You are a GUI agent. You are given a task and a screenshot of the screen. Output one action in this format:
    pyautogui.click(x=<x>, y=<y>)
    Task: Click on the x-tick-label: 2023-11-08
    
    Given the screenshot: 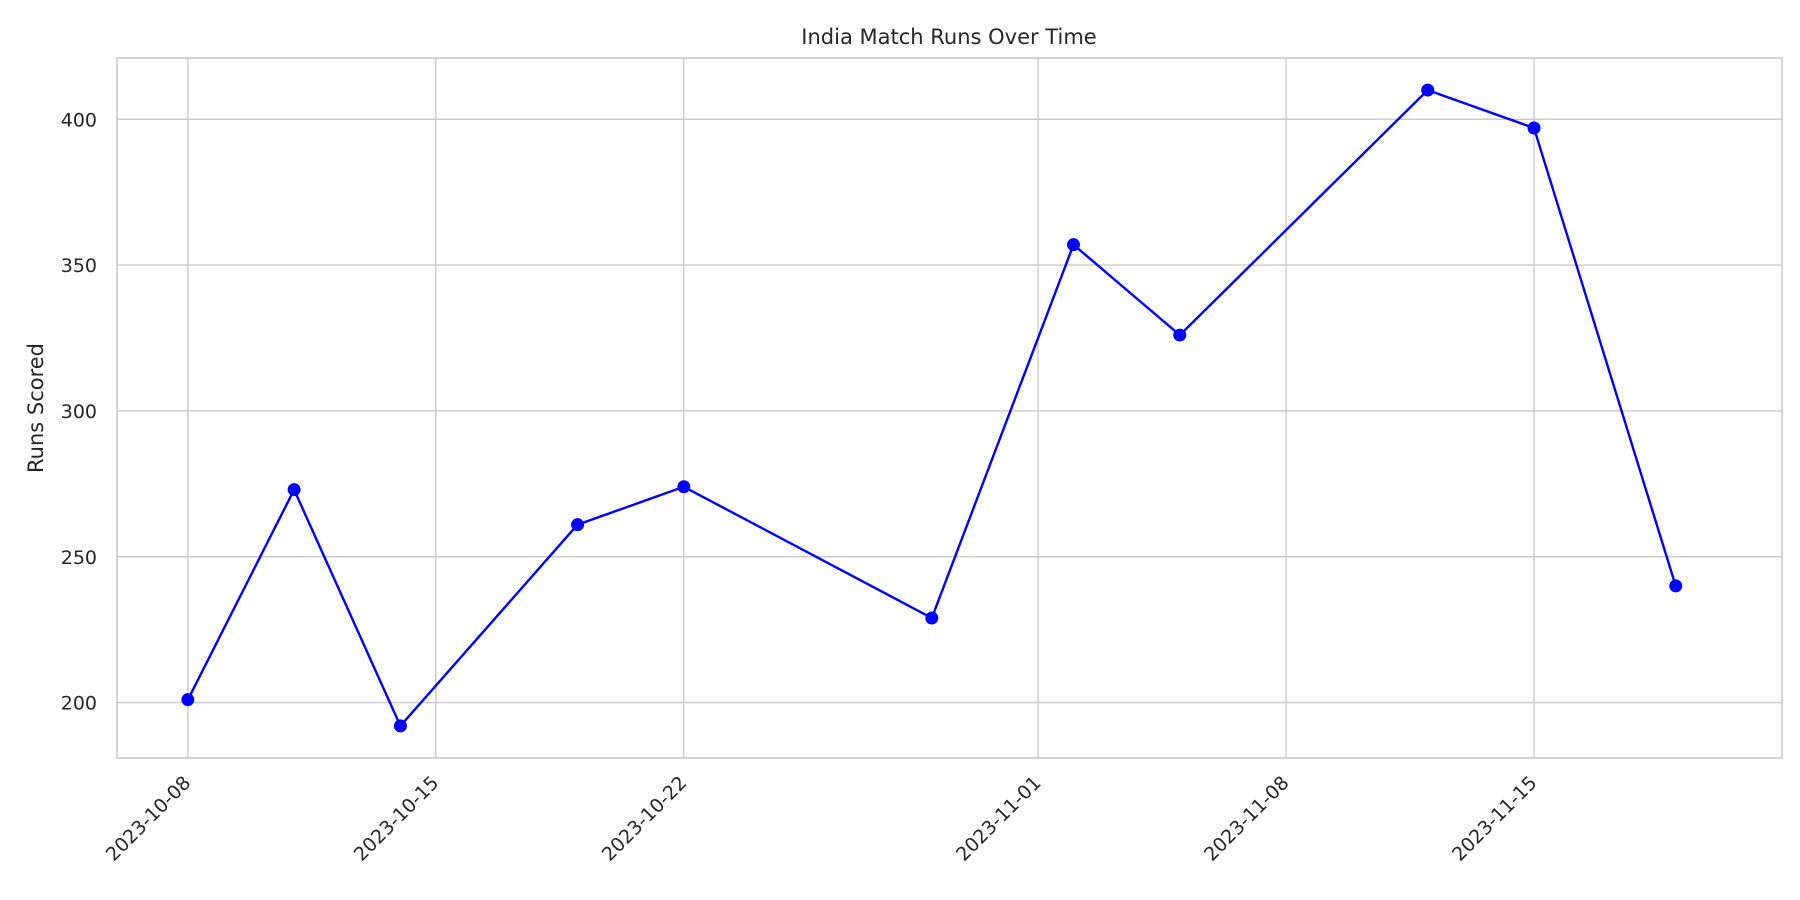 What is the action you would take?
    pyautogui.click(x=1247, y=819)
    